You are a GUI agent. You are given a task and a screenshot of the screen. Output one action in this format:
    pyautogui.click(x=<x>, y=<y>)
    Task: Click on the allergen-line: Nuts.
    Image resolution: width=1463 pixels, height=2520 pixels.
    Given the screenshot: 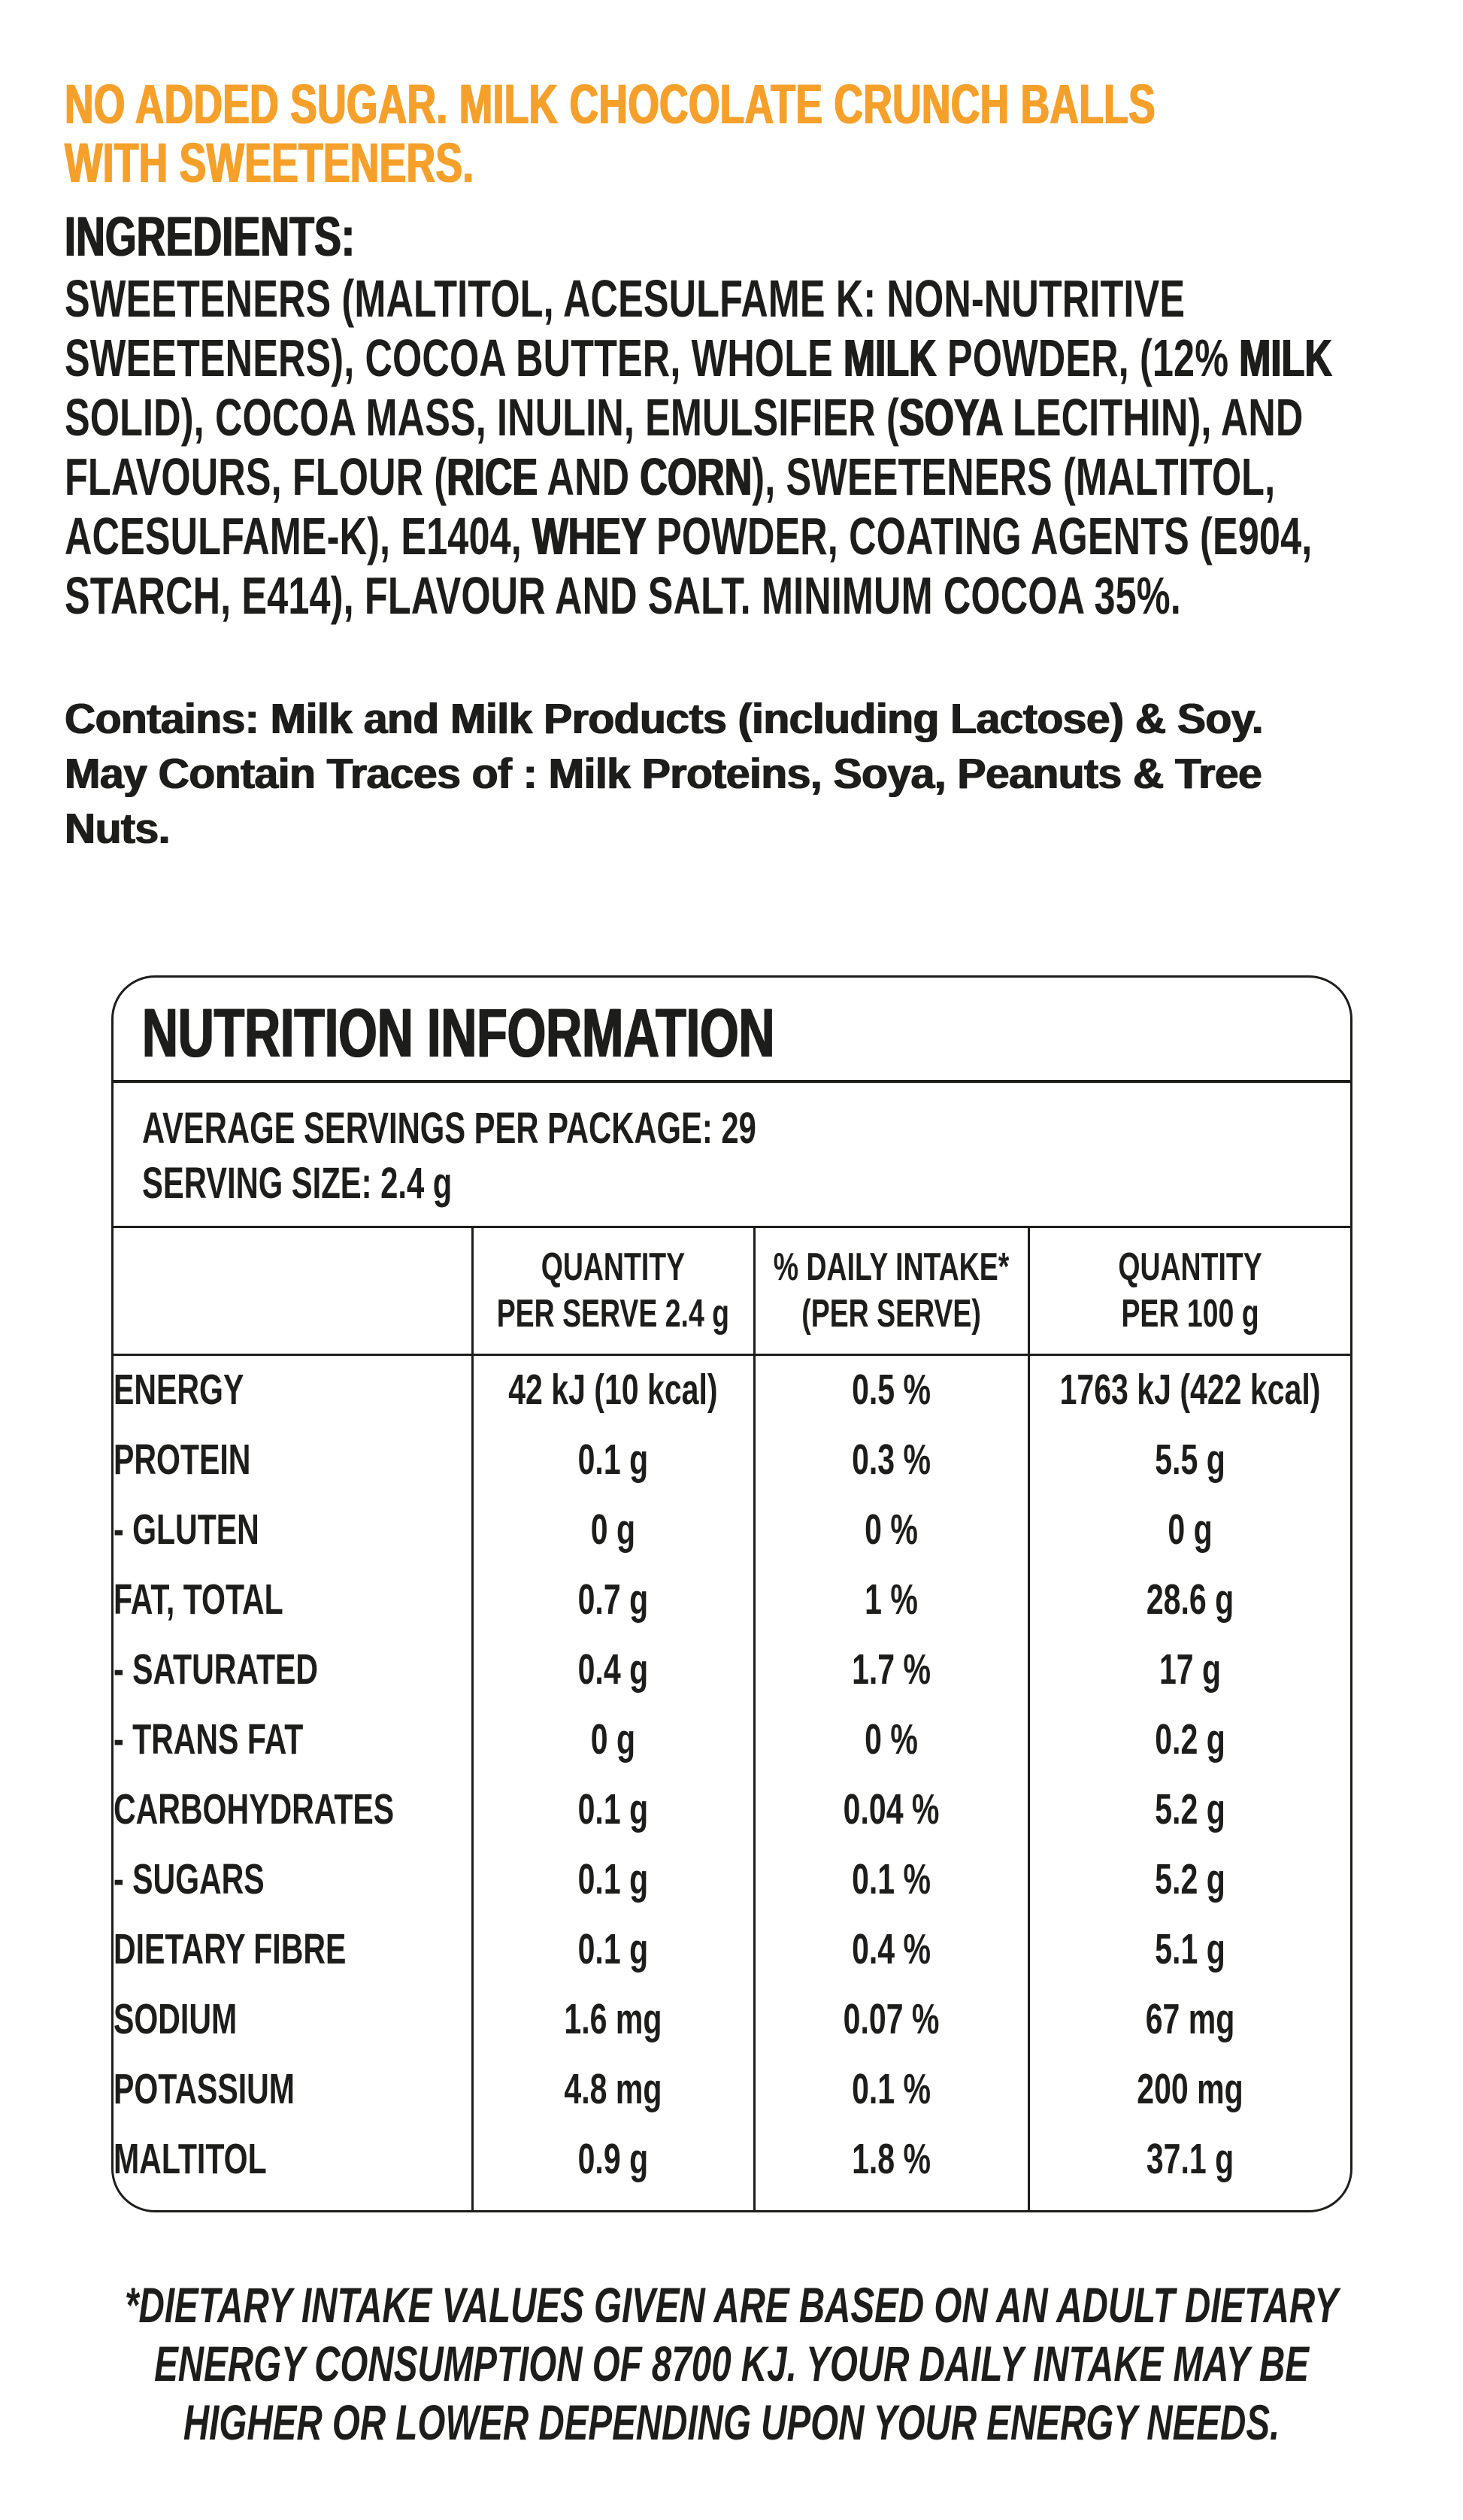 What is the action you would take?
    pyautogui.click(x=118, y=829)
    